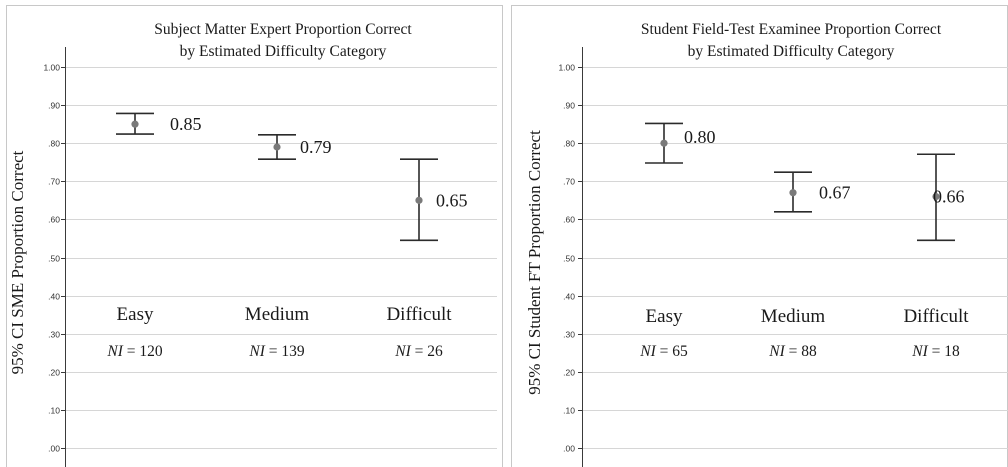 The image size is (1008, 467). Describe the element at coordinates (186, 124) in the screenshot. I see `mean-value-label: 0.85` at that location.